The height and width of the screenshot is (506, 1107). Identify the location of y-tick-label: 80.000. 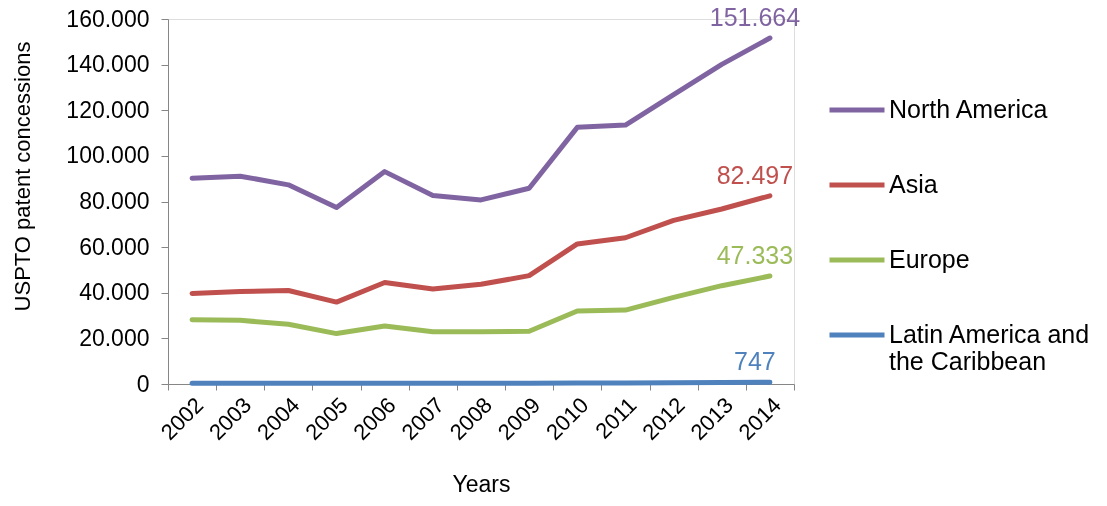
(114, 201).